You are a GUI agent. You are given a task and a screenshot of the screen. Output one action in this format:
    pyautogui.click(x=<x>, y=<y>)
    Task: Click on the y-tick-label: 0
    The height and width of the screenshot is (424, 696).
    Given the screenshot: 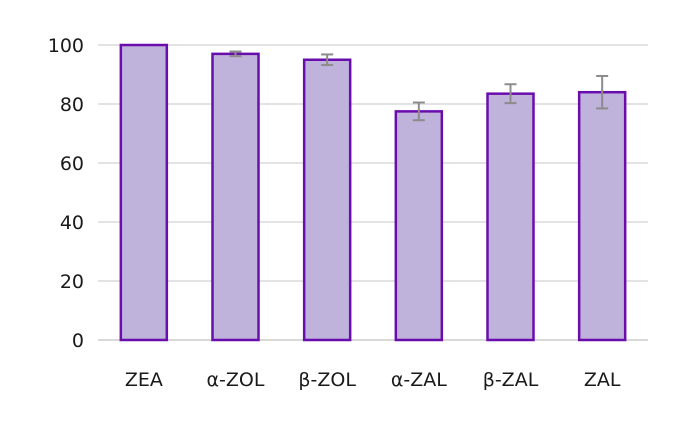 What is the action you would take?
    pyautogui.click(x=78, y=341)
    